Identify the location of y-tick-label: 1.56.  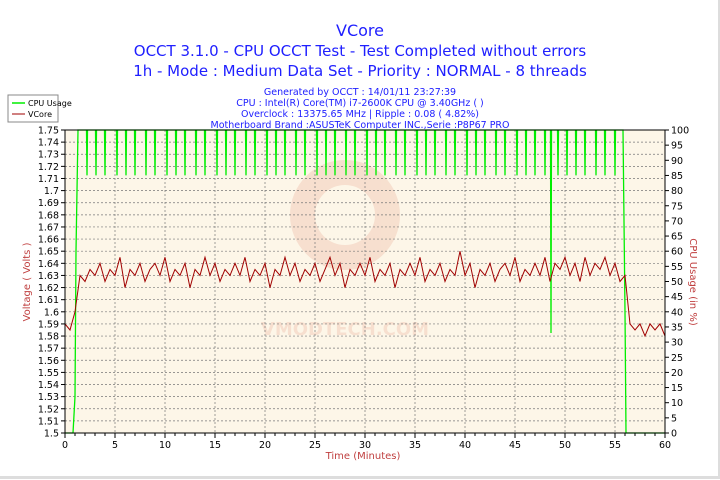
(48, 361).